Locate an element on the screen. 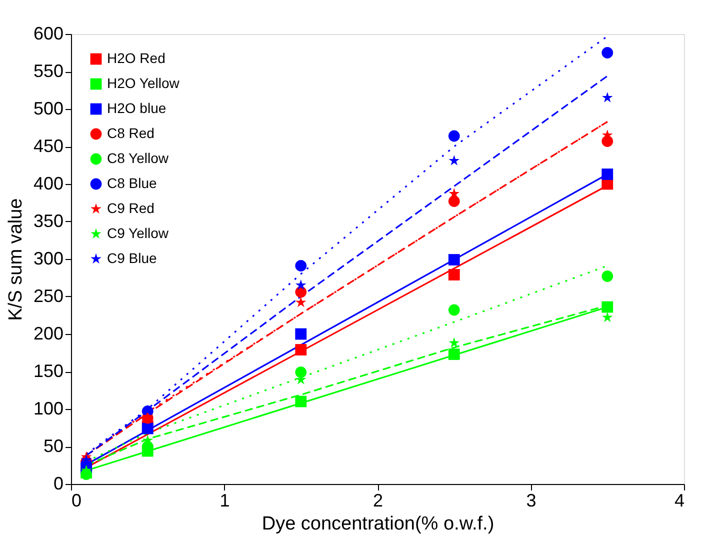  y-tick-label: 150 is located at coordinates (48, 371).